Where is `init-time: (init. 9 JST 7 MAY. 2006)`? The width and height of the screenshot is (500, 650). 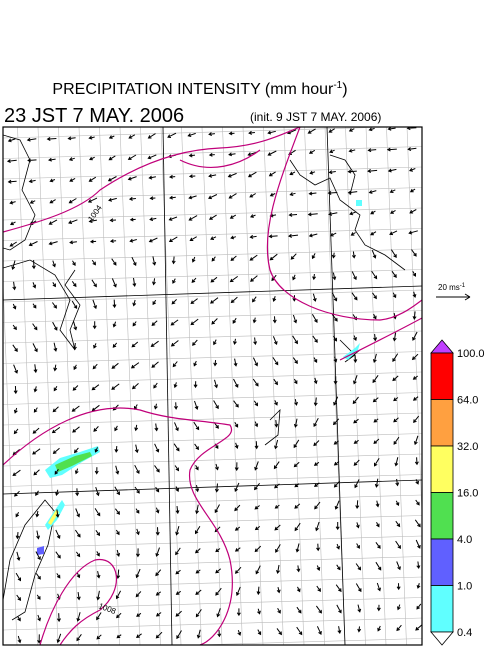 init-time: (init. 9 JST 7 MAY. 2006) is located at coordinates (315, 117).